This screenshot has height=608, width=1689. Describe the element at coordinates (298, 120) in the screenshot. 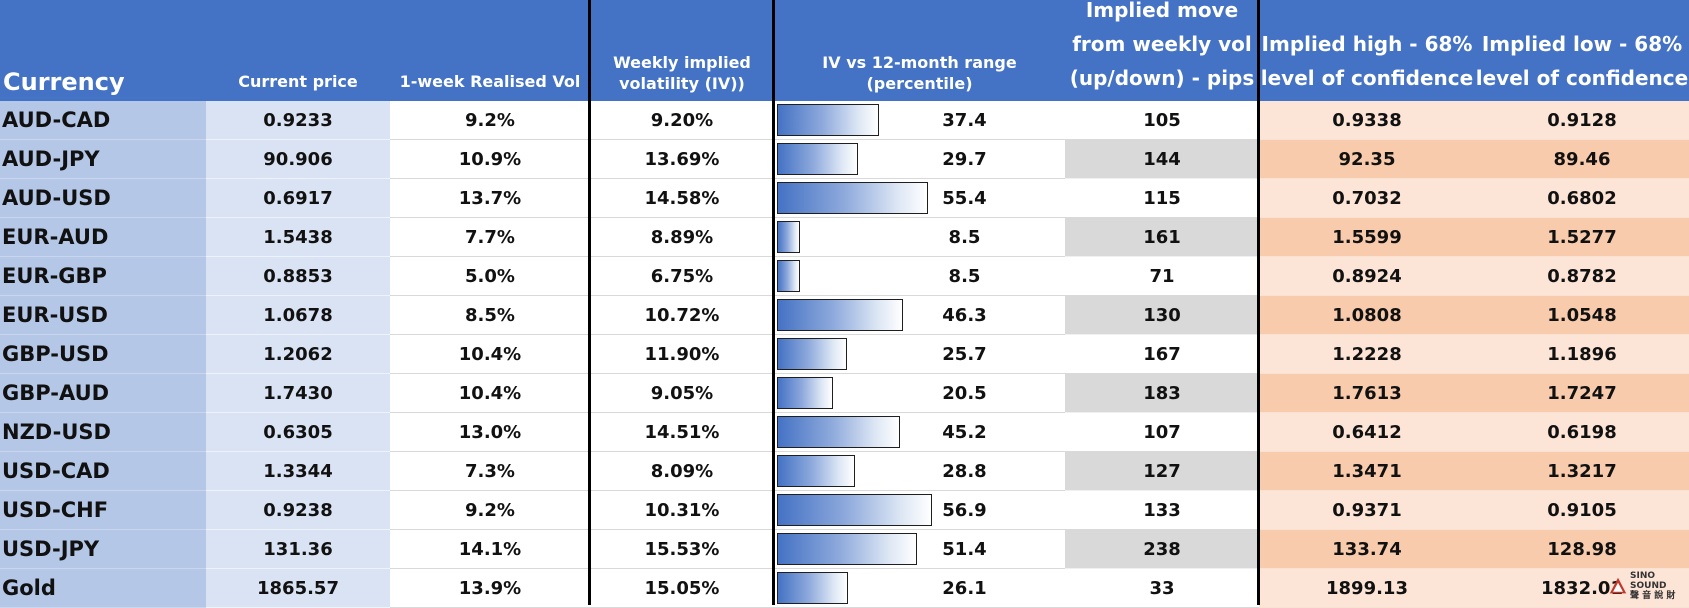

I see `price-cell: 0.9233` at that location.